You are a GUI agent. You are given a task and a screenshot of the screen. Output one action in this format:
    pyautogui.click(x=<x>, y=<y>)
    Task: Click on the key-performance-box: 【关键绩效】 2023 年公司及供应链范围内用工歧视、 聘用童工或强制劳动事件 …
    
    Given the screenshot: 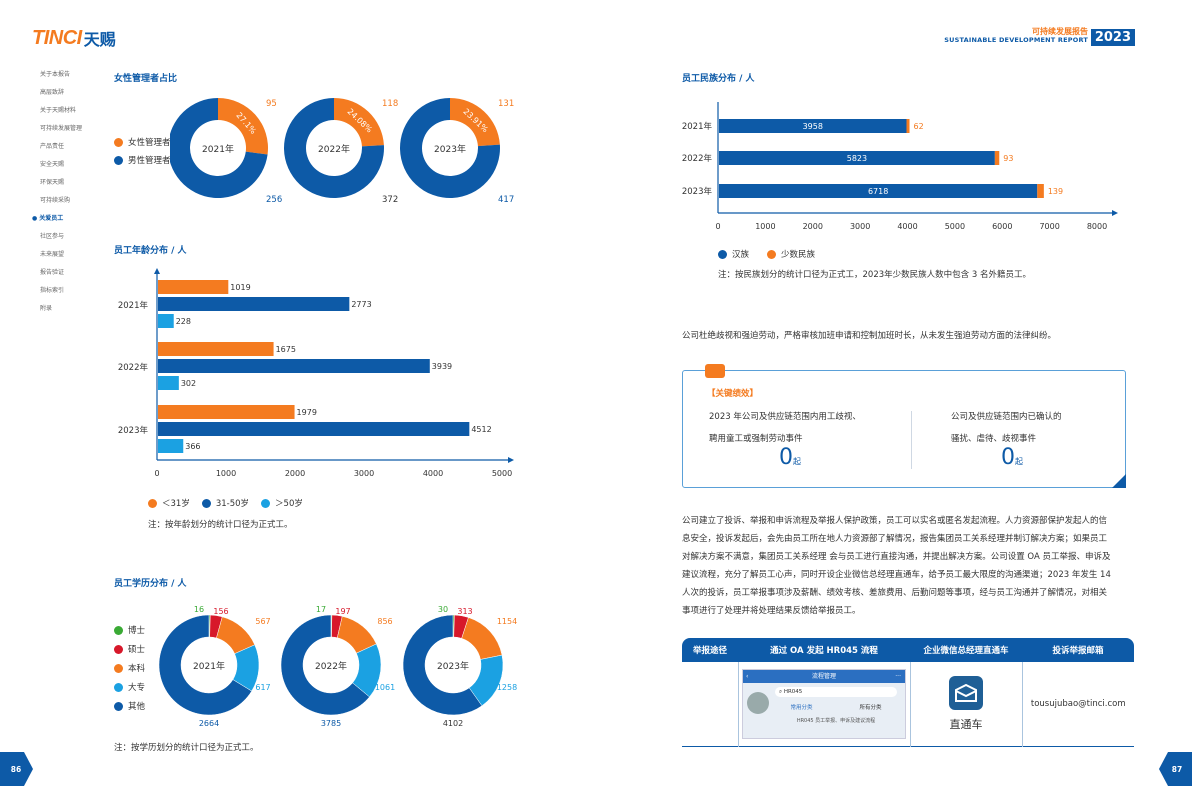 What is the action you would take?
    pyautogui.click(x=904, y=426)
    